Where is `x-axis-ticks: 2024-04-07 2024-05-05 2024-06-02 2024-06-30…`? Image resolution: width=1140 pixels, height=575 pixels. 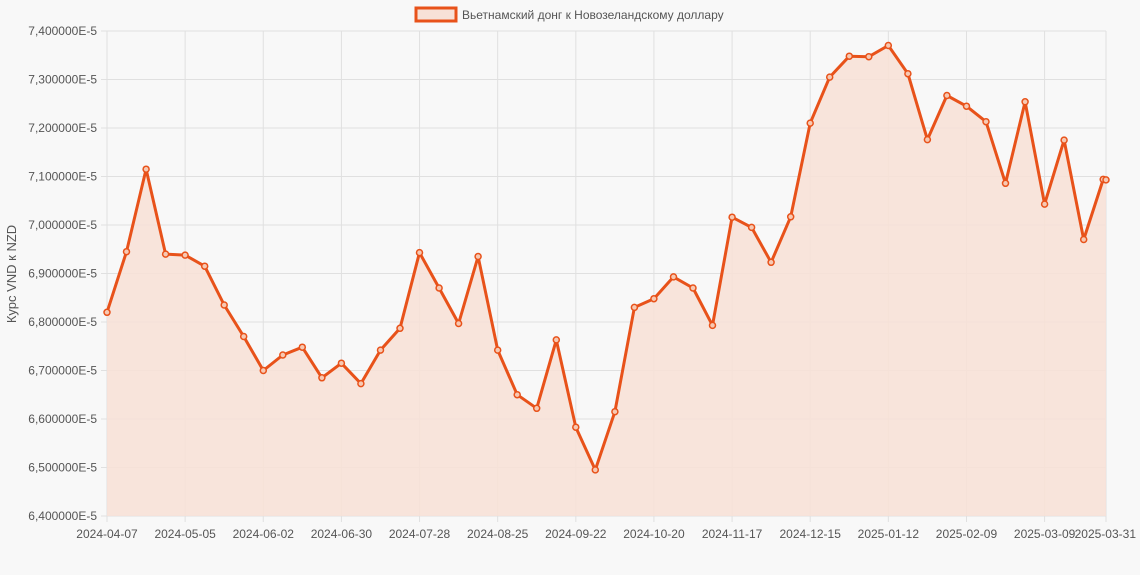
x-axis-ticks: 2024-04-07 2024-05-05 2024-06-02 2024-06-30… is located at coordinates (606, 534).